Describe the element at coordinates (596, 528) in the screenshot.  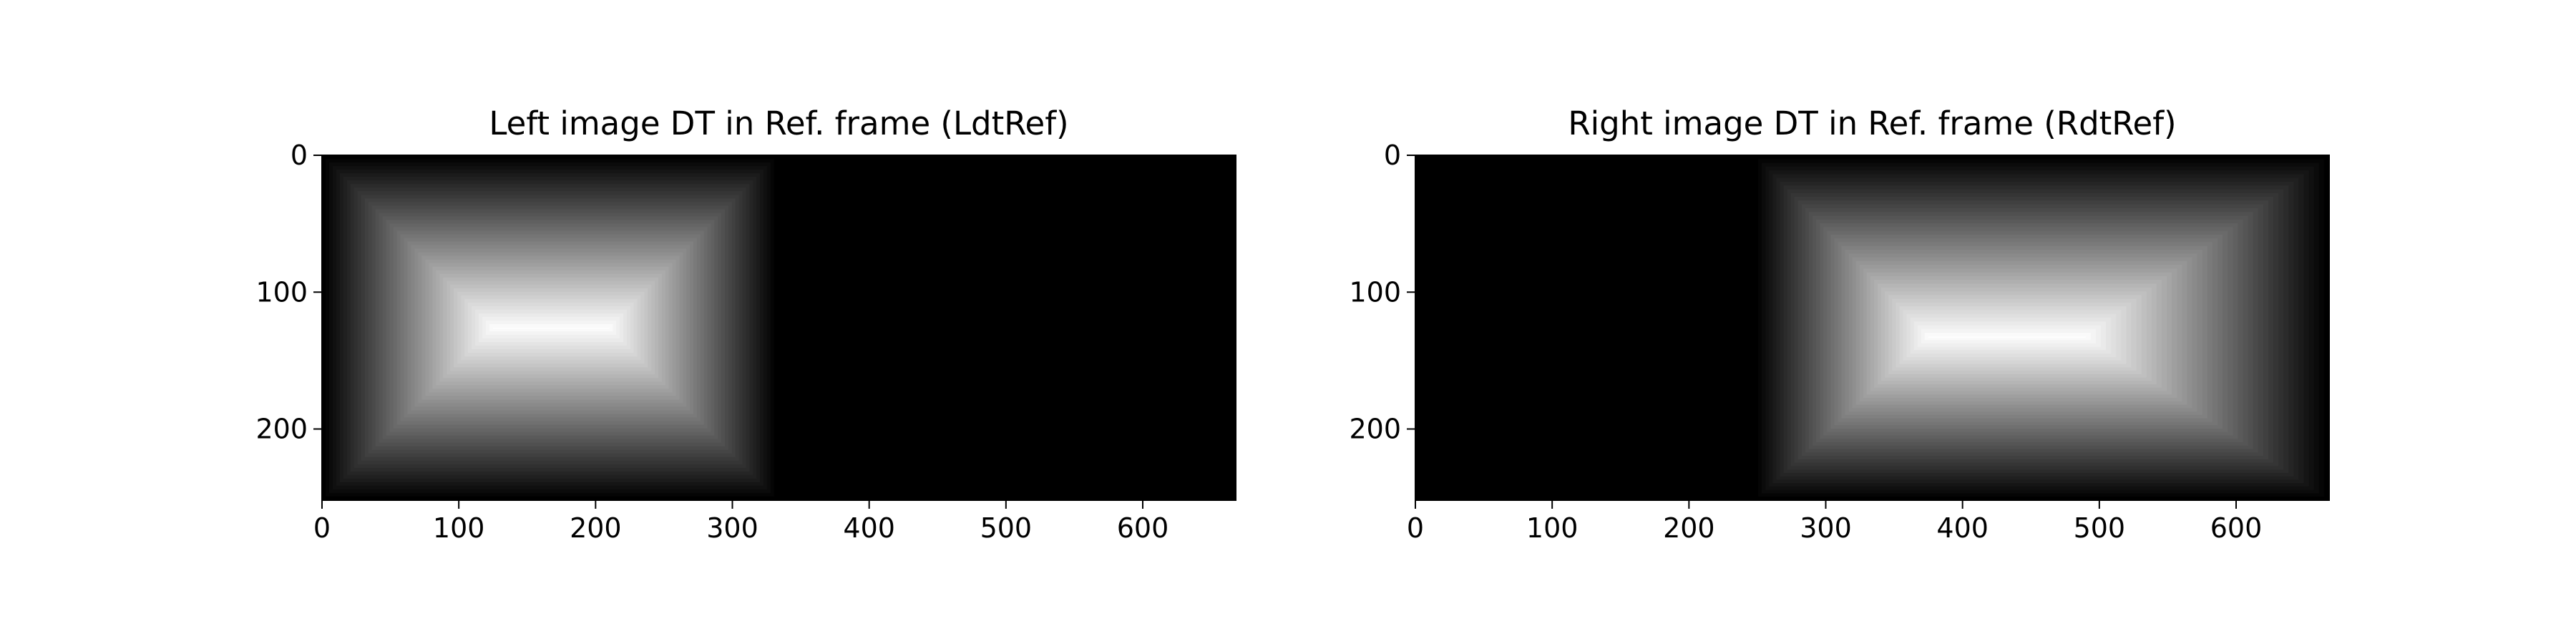
I see `x-tick-label-left-2: 200` at that location.